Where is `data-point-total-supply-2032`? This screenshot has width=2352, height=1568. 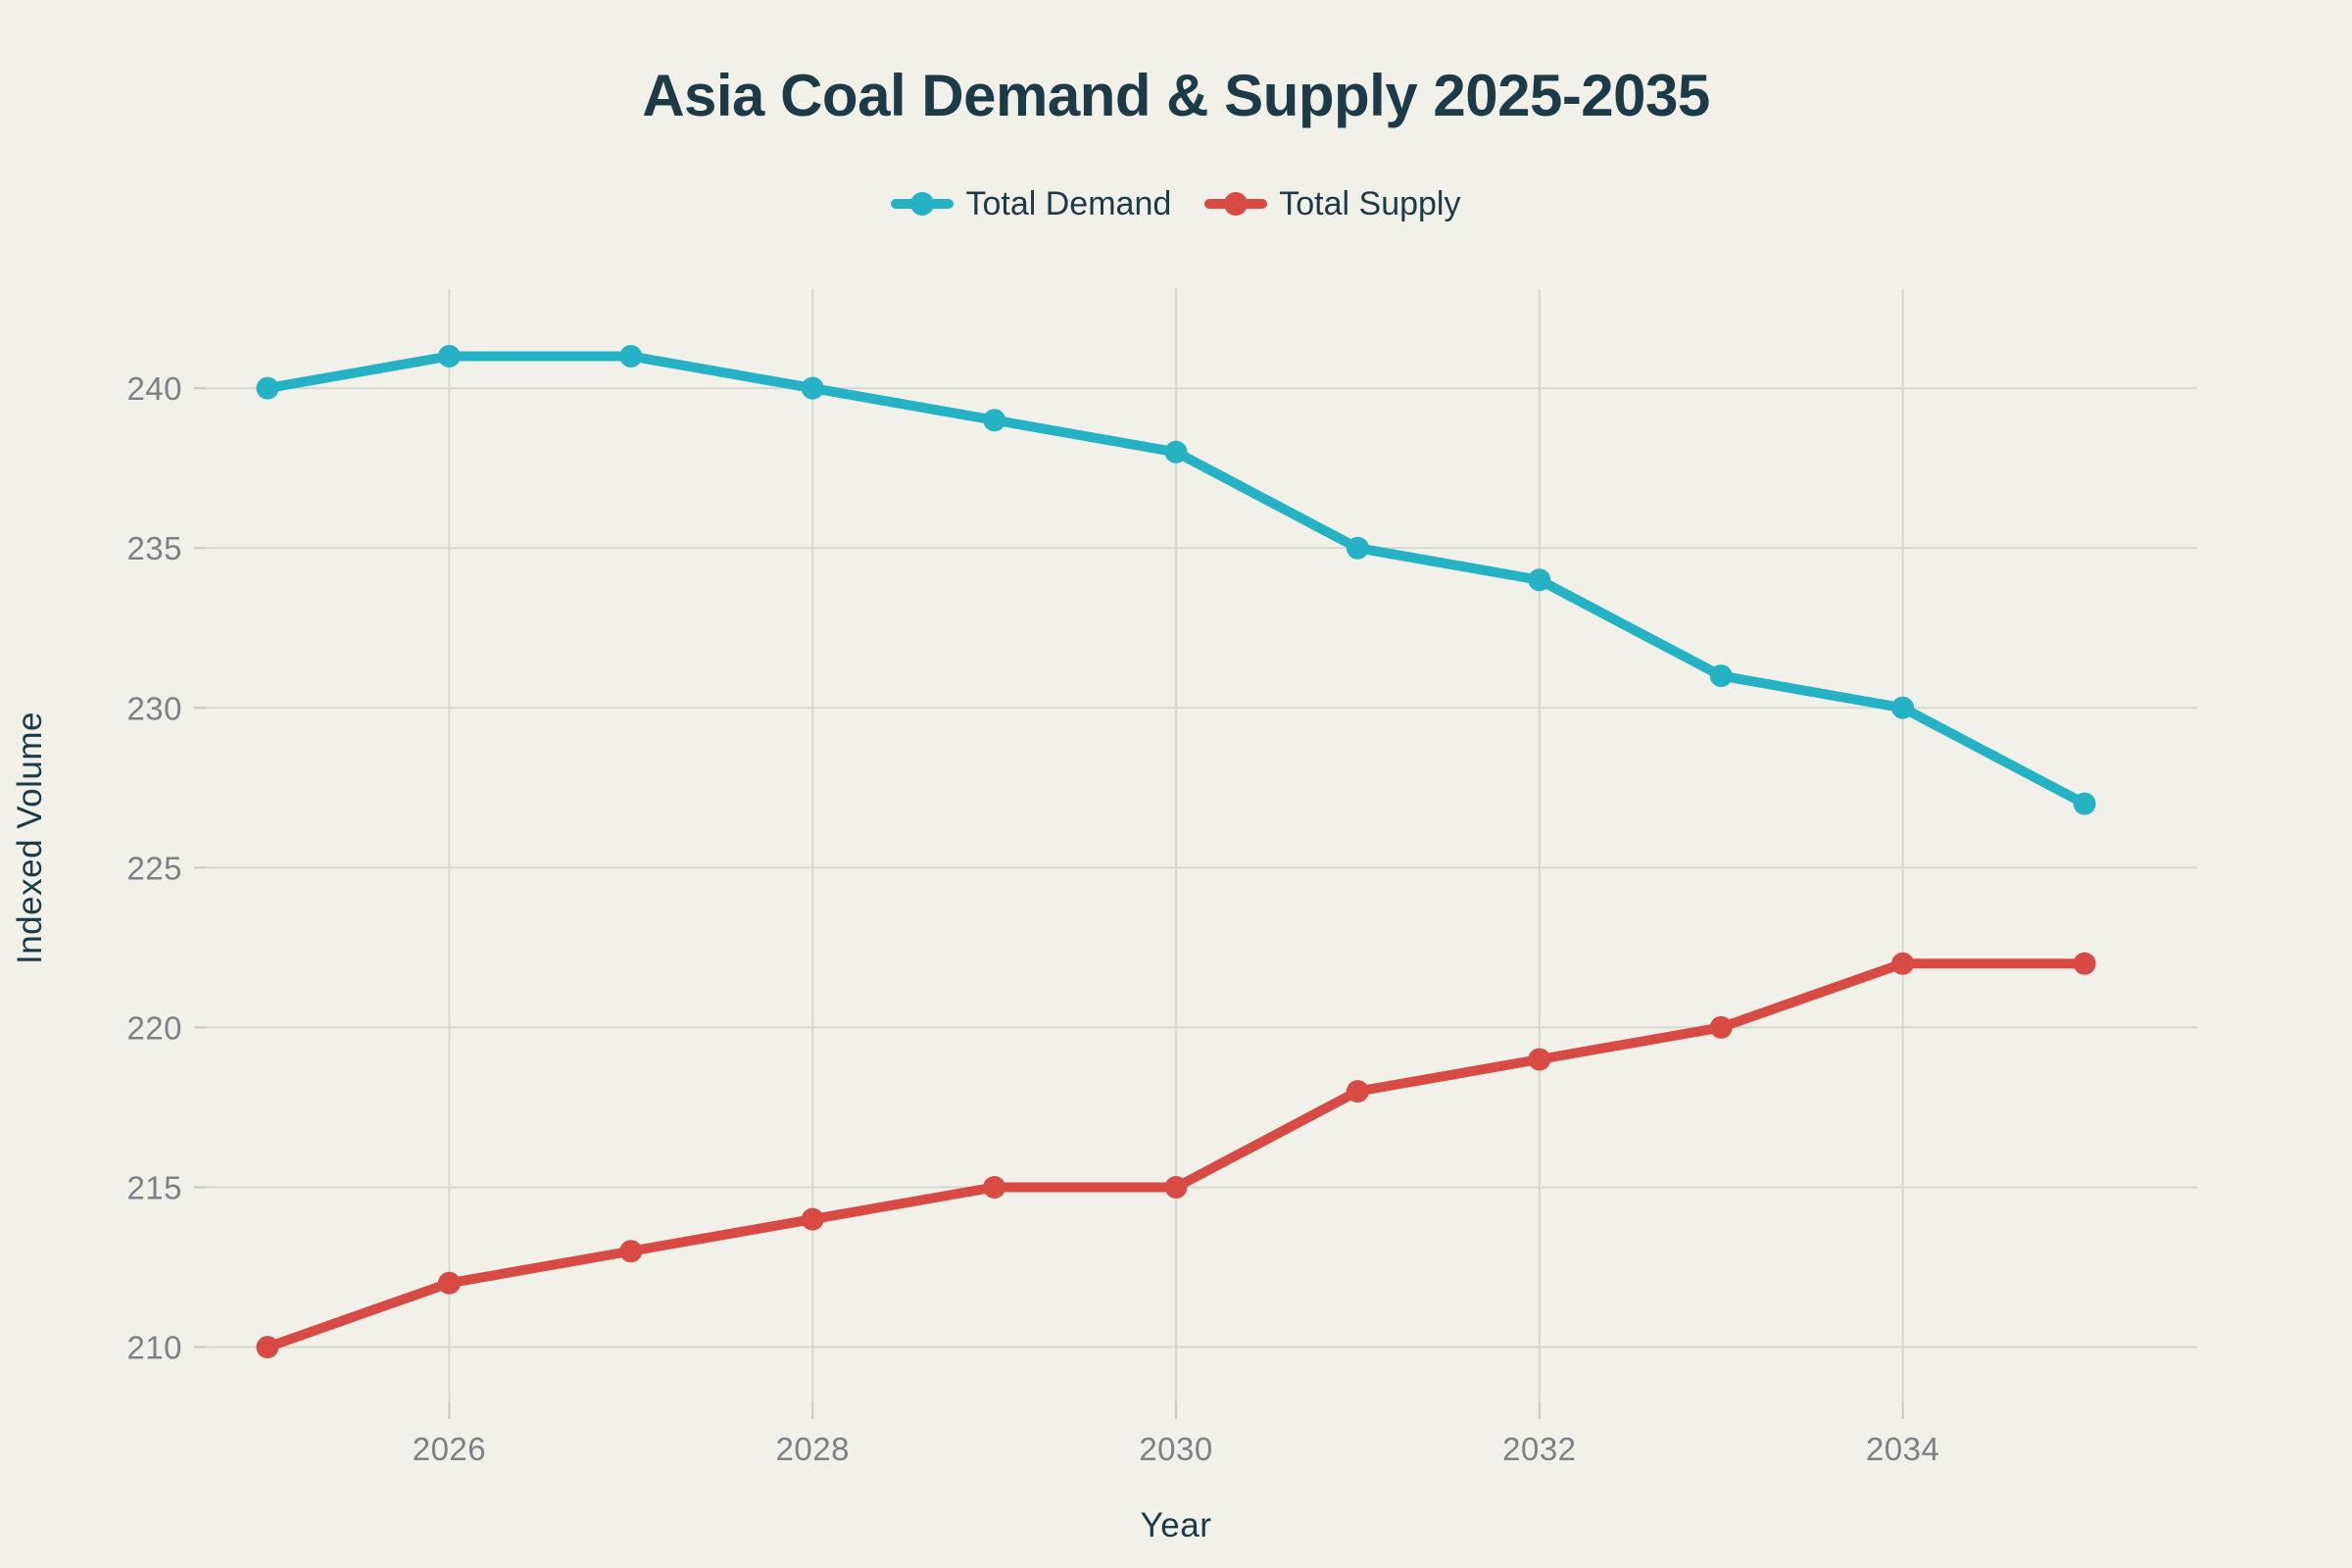 data-point-total-supply-2032 is located at coordinates (1539, 1059).